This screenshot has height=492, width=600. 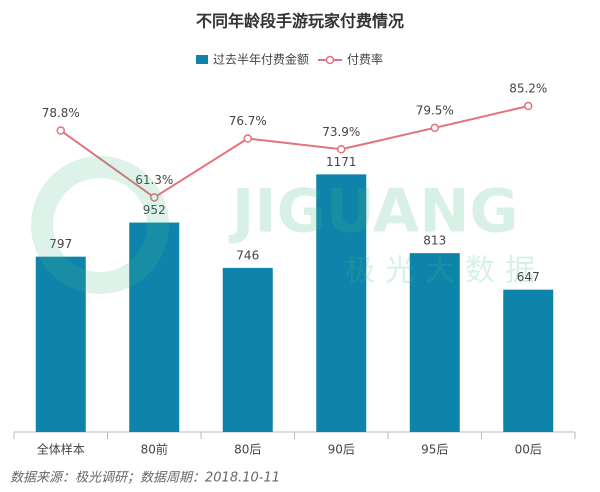 I want to click on x-tick-label: 90后, so click(x=341, y=450).